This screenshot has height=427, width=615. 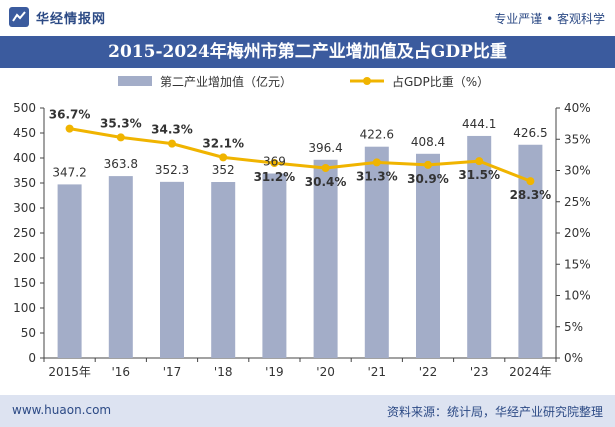 I want to click on bar-value-label: 369, so click(x=274, y=162).